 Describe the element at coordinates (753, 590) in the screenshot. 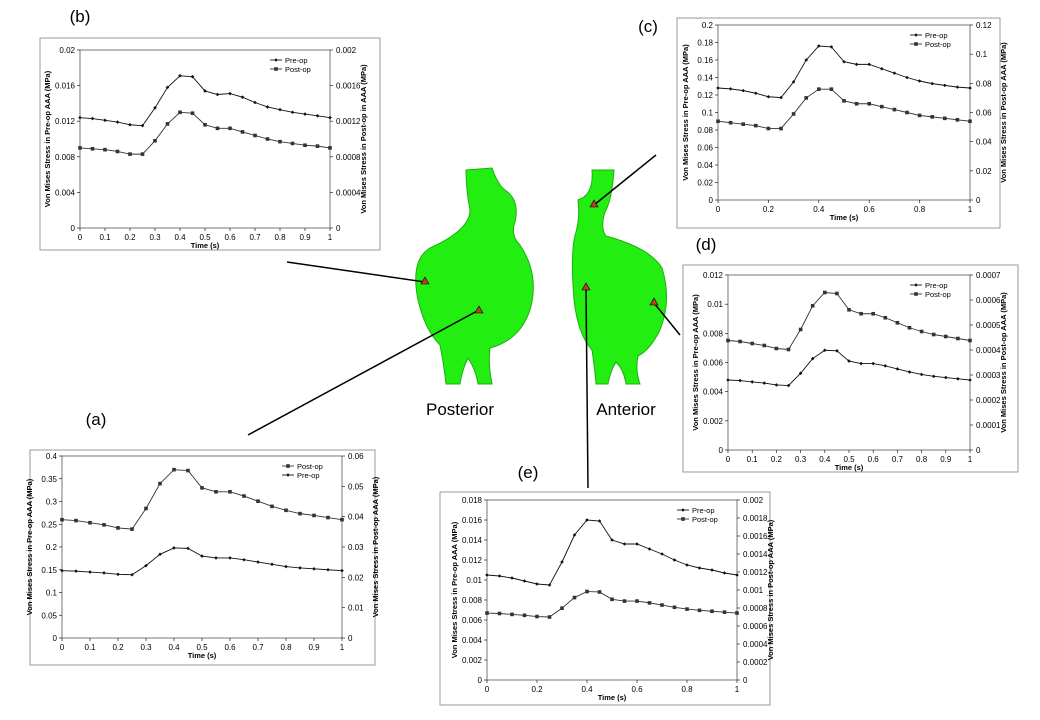

I see `y2-tick-label: 0.001` at that location.